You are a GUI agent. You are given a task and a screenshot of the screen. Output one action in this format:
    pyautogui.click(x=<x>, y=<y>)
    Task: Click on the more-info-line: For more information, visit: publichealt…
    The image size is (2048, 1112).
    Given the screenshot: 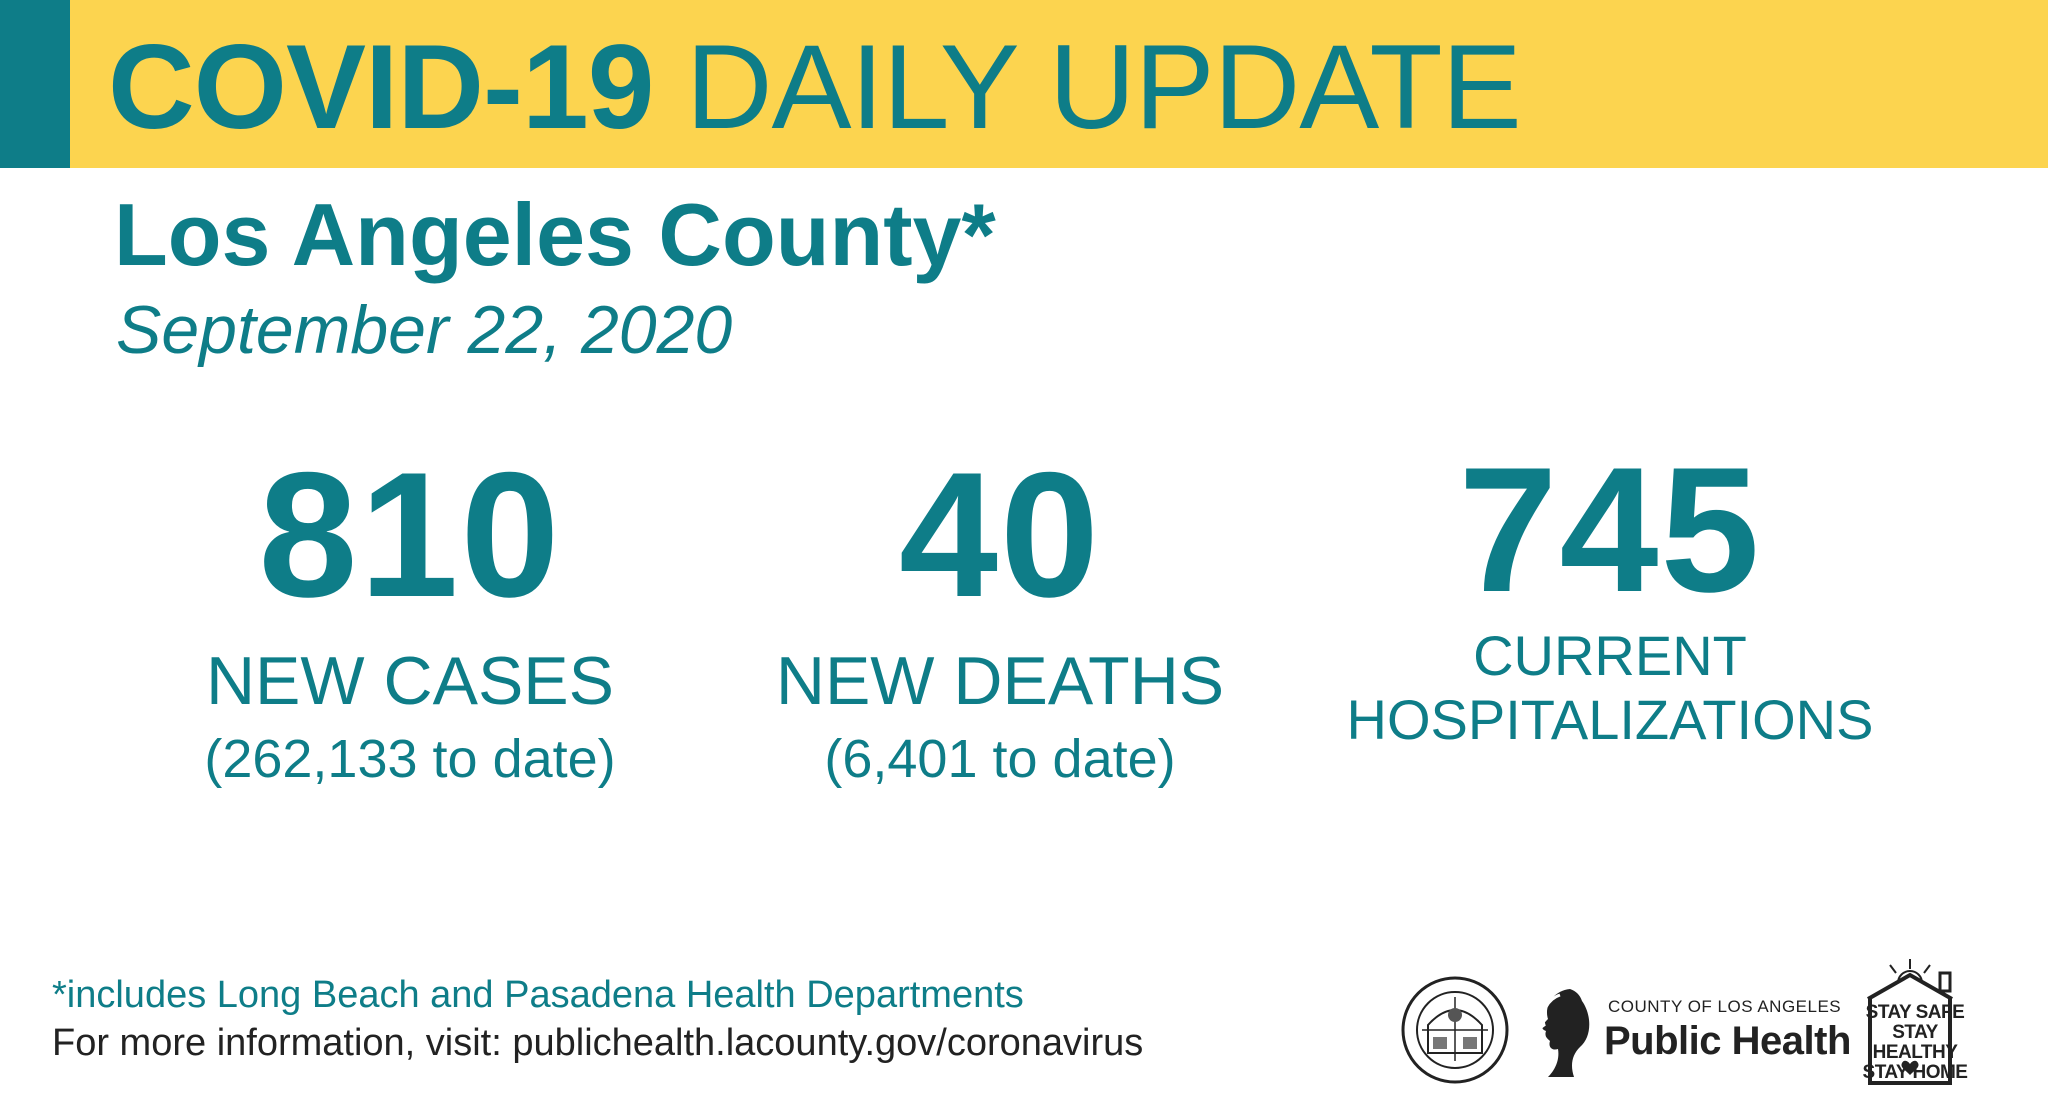 What is the action you would take?
    pyautogui.click(x=597, y=1043)
    